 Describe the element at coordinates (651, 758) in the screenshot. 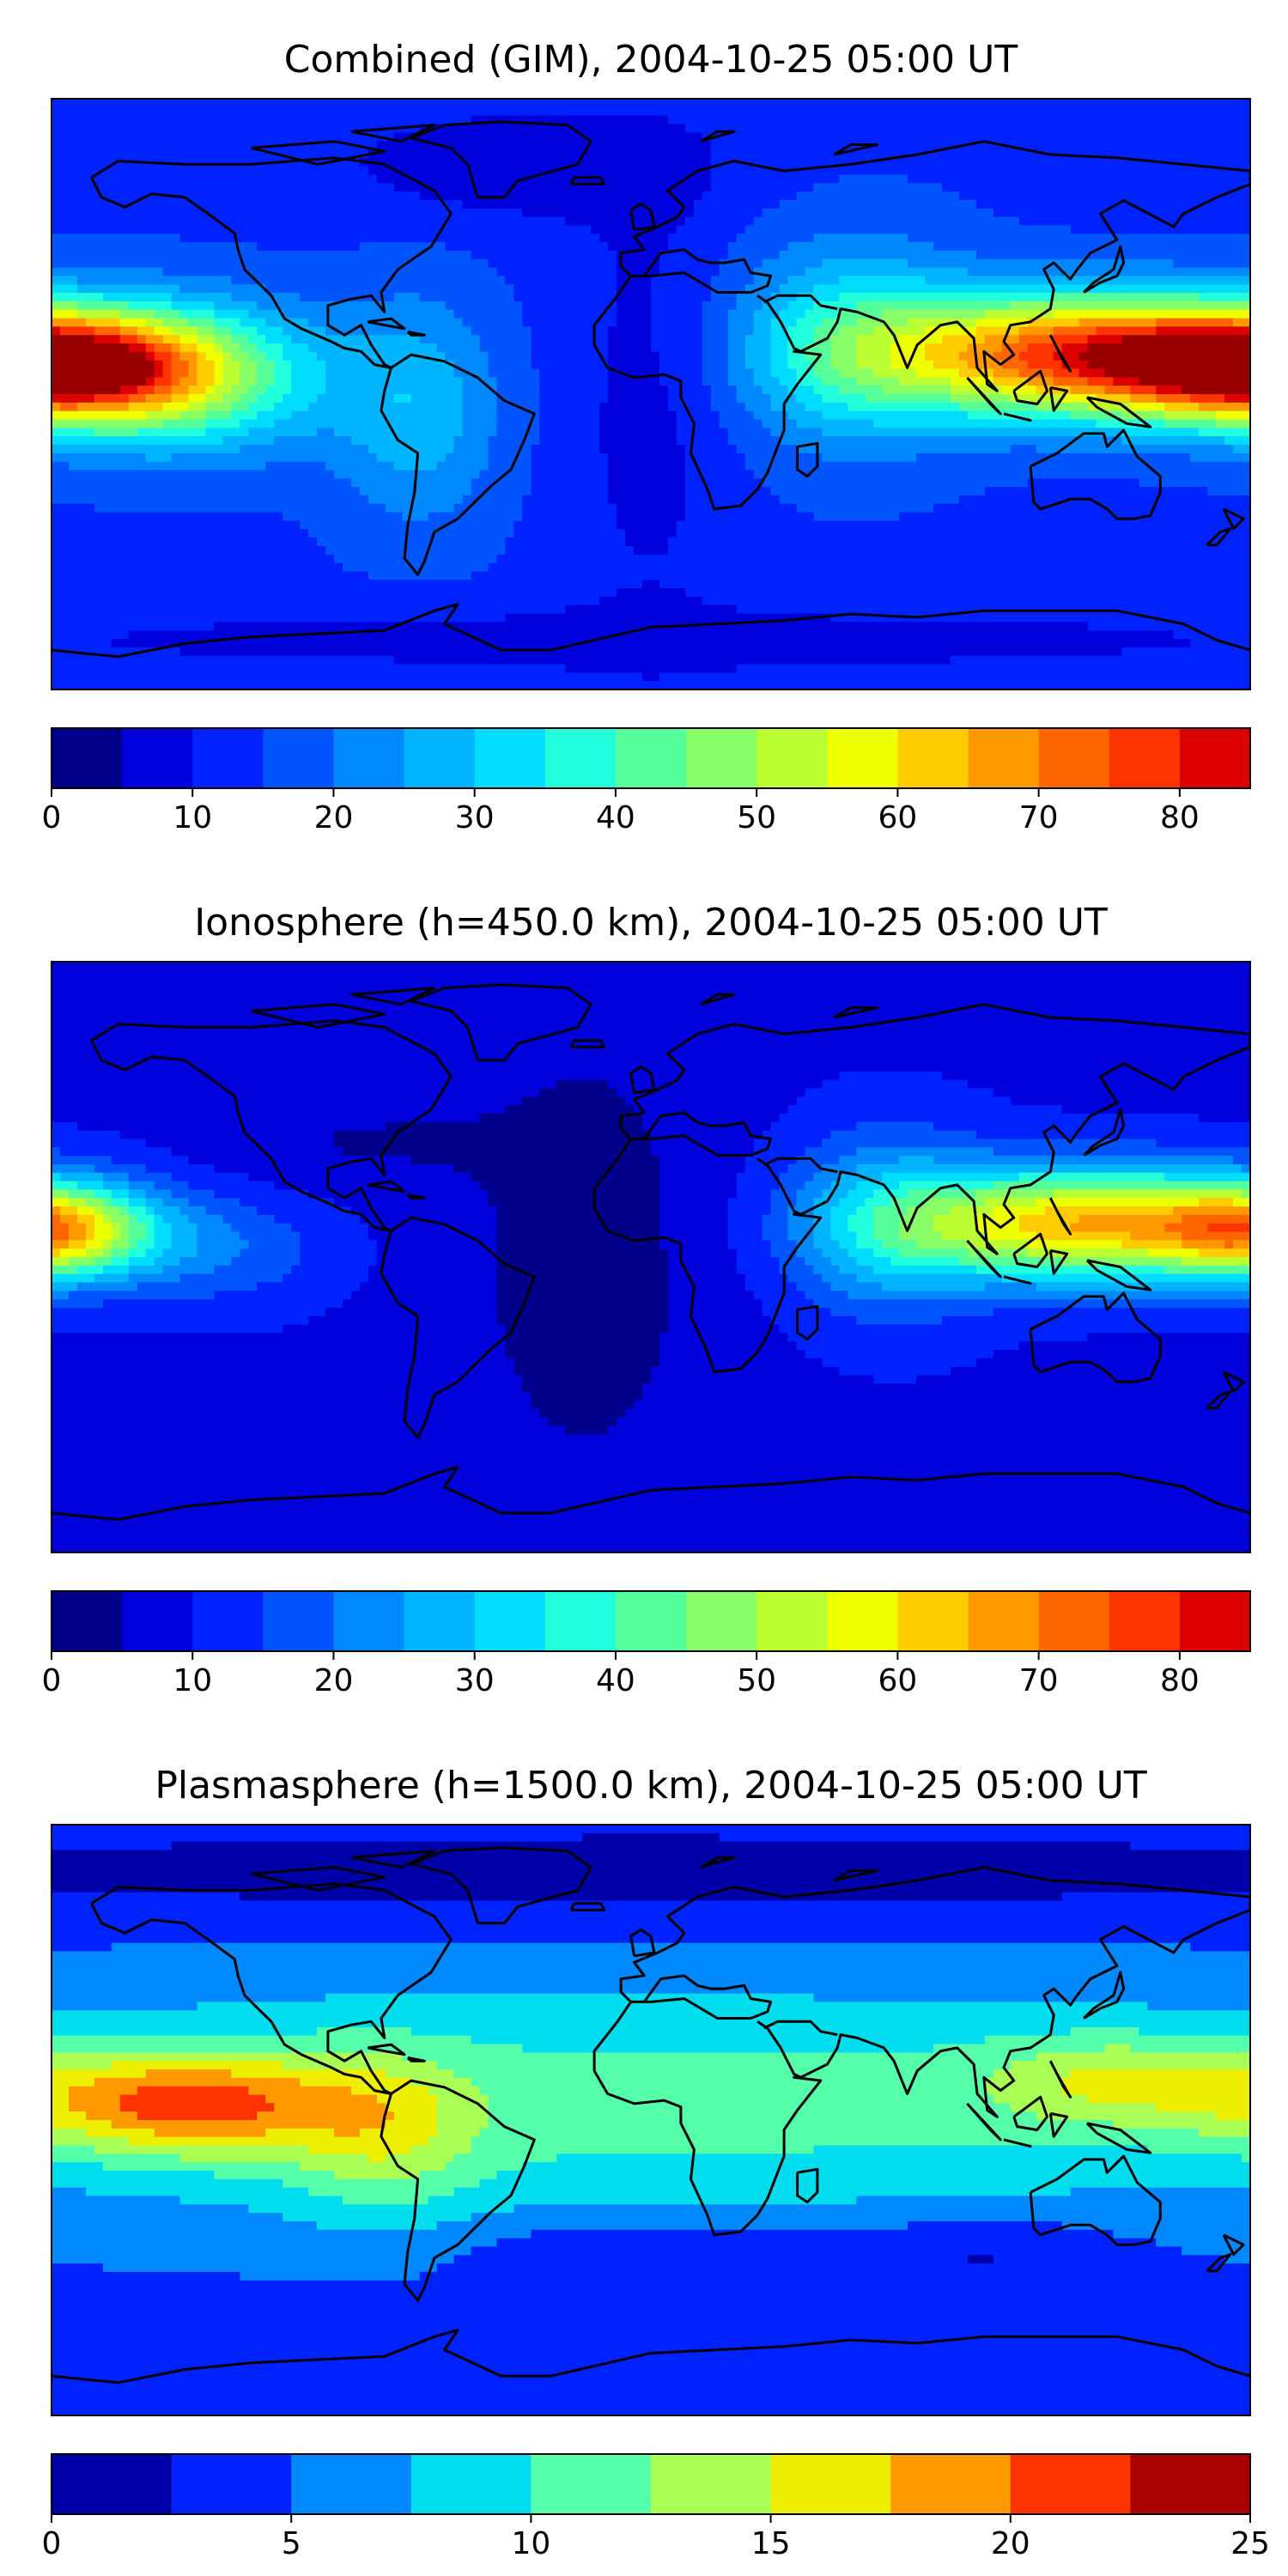

I see `colorbar-frame` at that location.